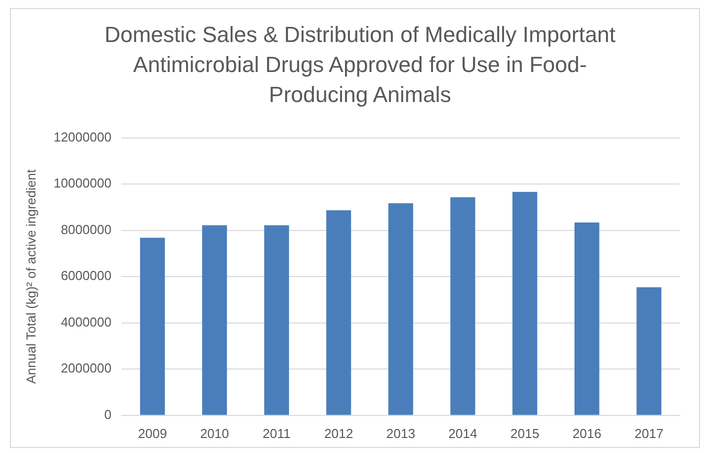 The width and height of the screenshot is (711, 453). I want to click on x-tick-label: 2015, so click(525, 433).